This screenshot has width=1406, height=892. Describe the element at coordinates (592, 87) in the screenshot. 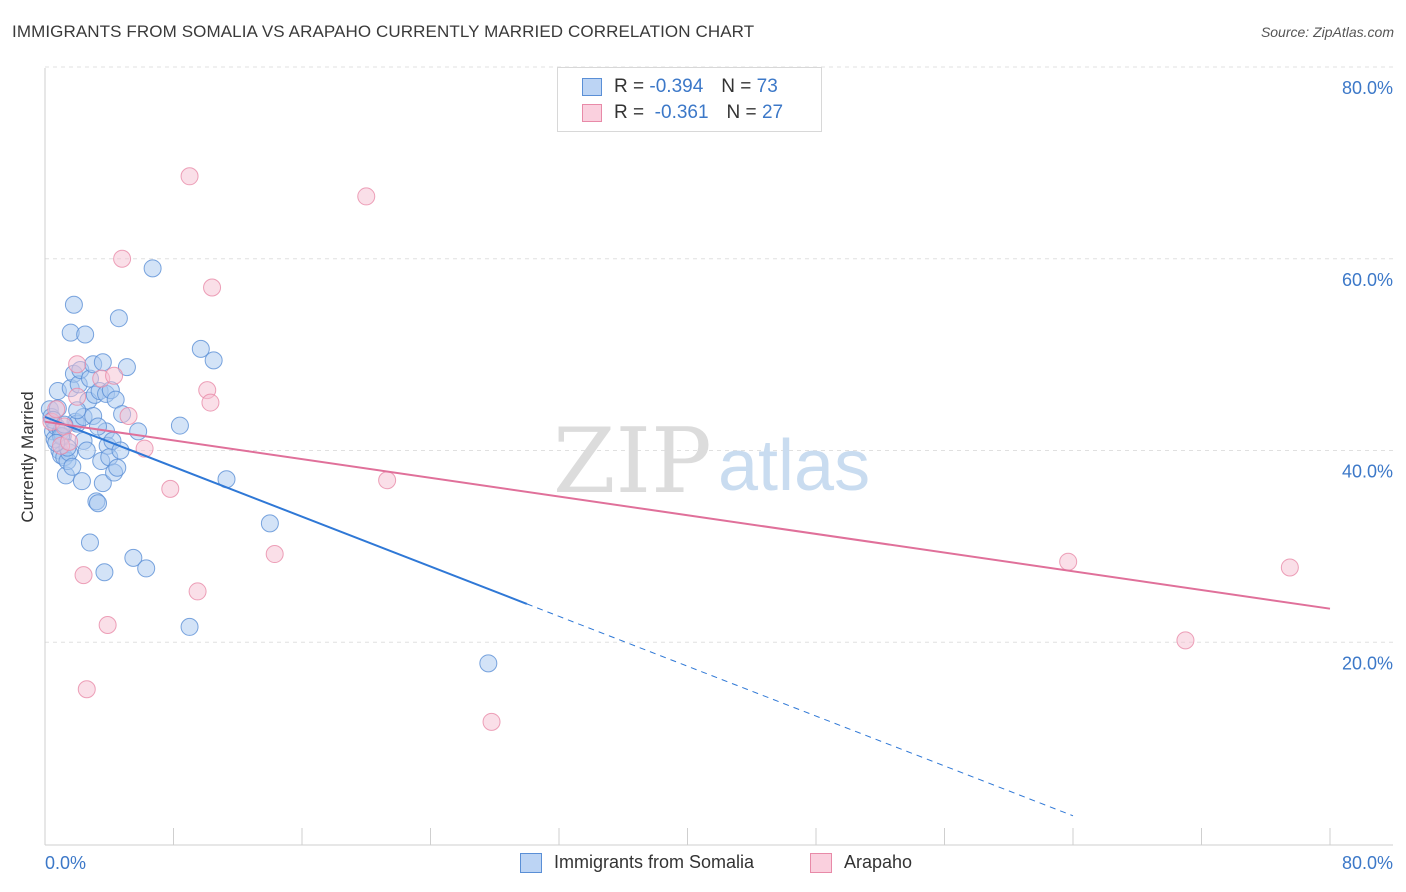

I see `legend-swatch-blue` at that location.